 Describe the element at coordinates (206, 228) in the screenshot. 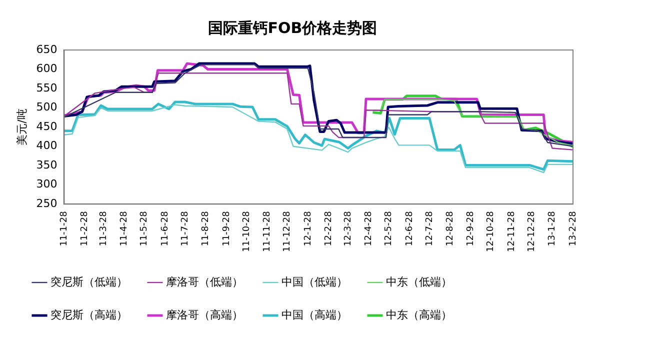

I see `x-tick-label: 11-8-28` at that location.